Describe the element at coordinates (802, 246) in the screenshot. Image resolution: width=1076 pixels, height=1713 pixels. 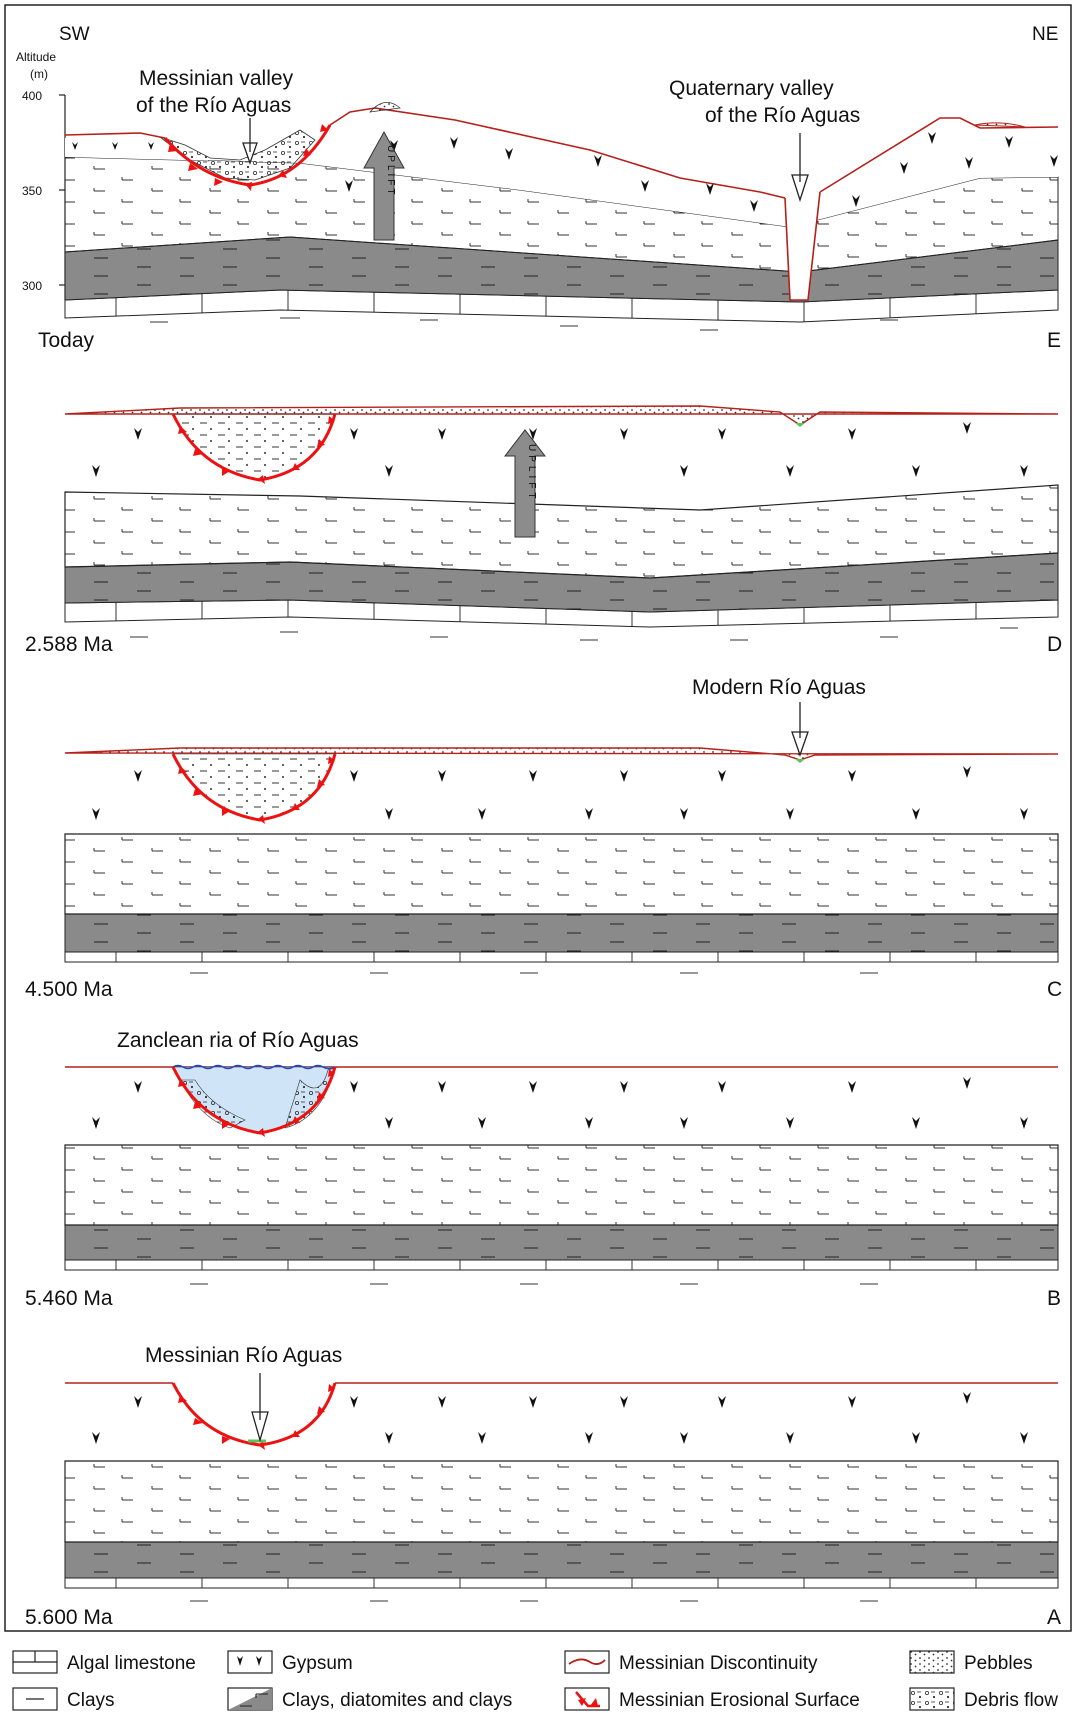
I see `quaternary-valley-incision` at that location.